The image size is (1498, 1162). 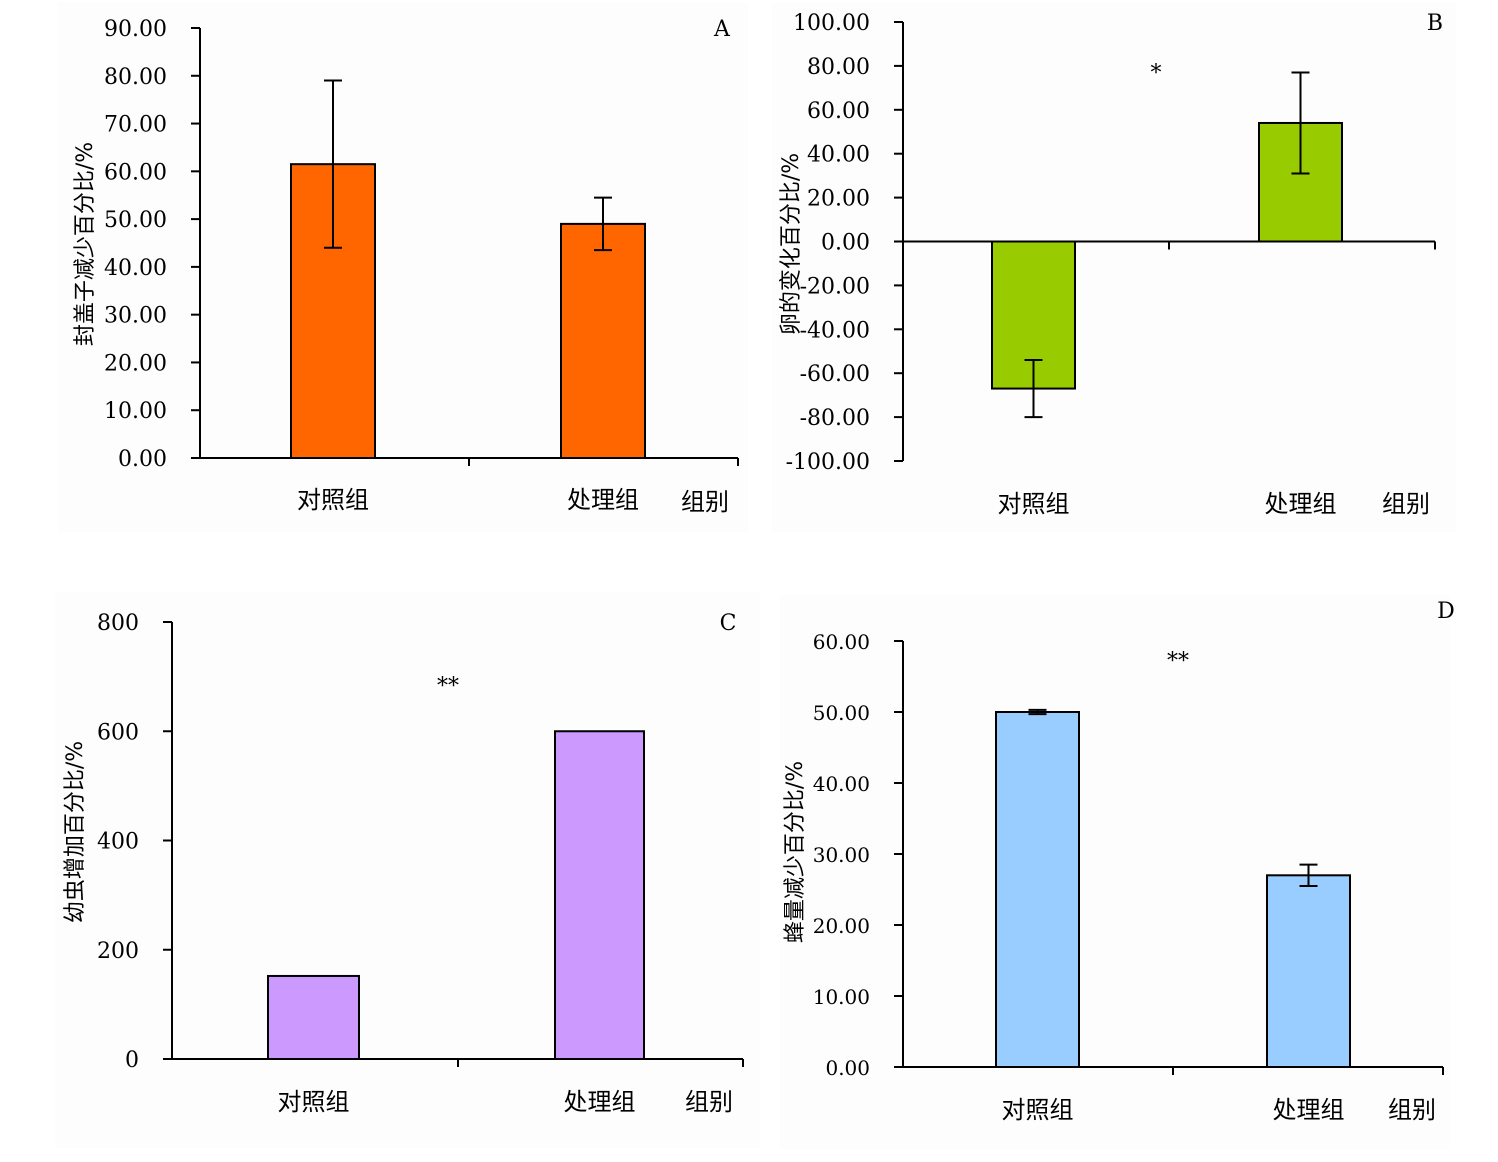 What do you see at coordinates (118, 951) in the screenshot?
I see `y-tick-label: 200` at bounding box center [118, 951].